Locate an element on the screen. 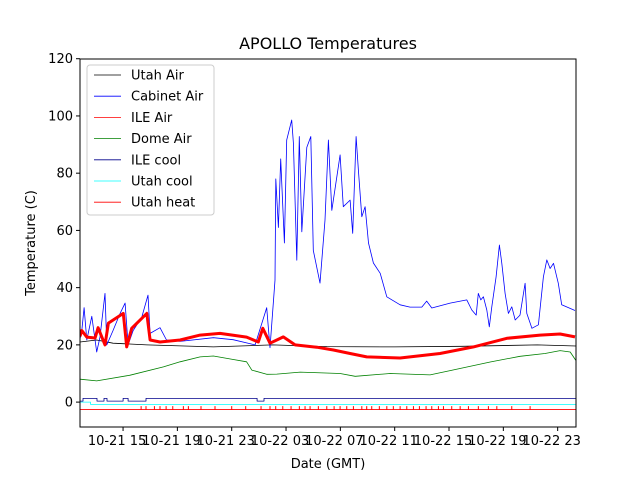  legend-label: ILE Air is located at coordinates (152, 118).